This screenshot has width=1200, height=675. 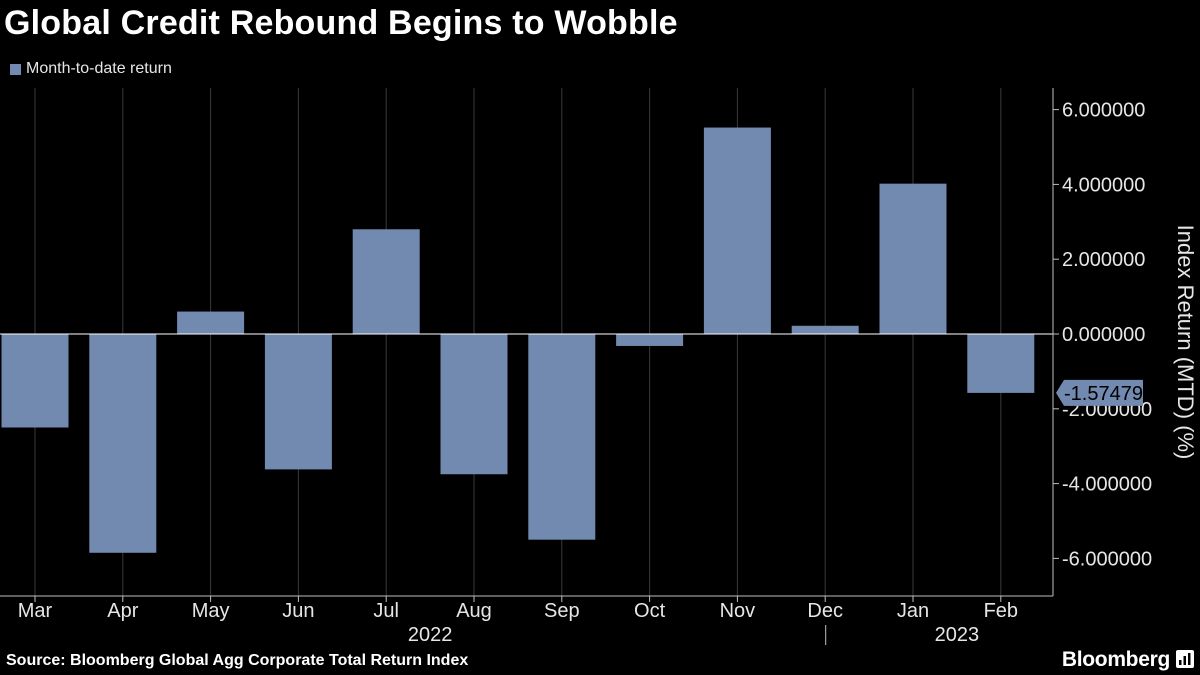 What do you see at coordinates (650, 611) in the screenshot?
I see `x-tick-label-oct: Oct` at bounding box center [650, 611].